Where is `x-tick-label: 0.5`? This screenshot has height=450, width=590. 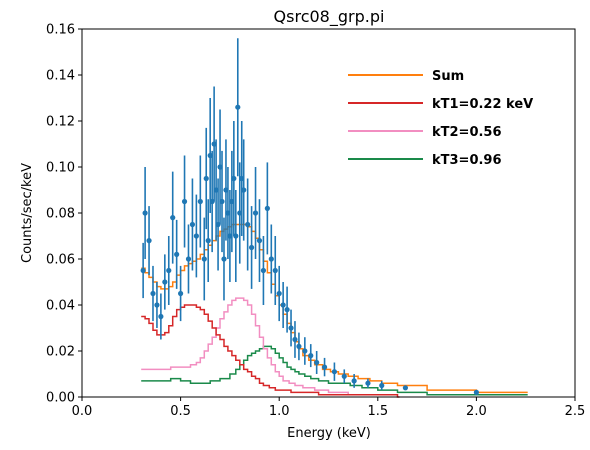 x-tick-label: 0.5 is located at coordinates (180, 411).